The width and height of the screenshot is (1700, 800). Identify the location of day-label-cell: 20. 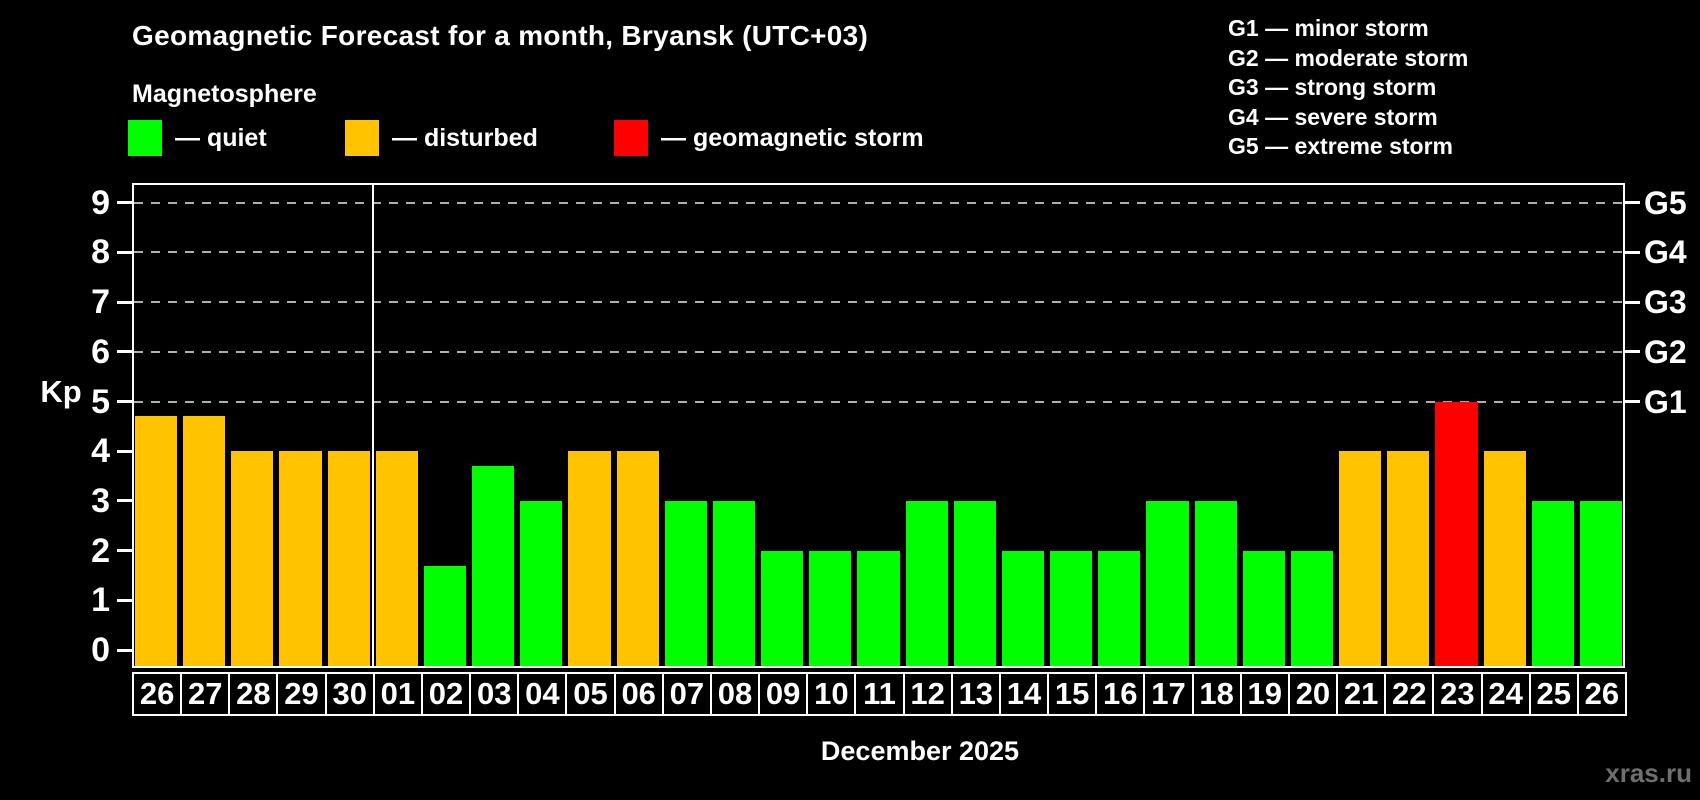
(1313, 694).